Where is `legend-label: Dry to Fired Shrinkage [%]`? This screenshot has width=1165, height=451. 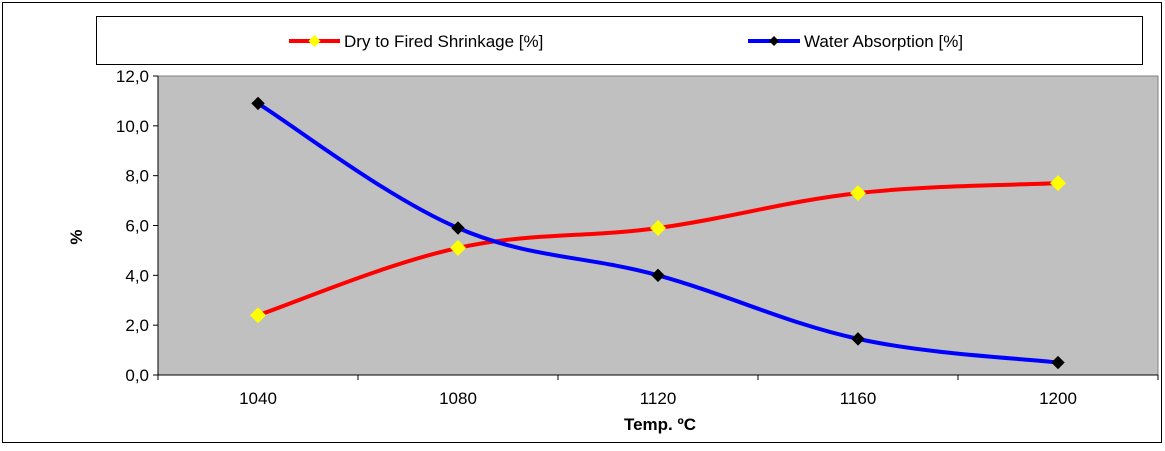
legend-label: Dry to Fired Shrinkage [%] is located at coordinates (443, 41).